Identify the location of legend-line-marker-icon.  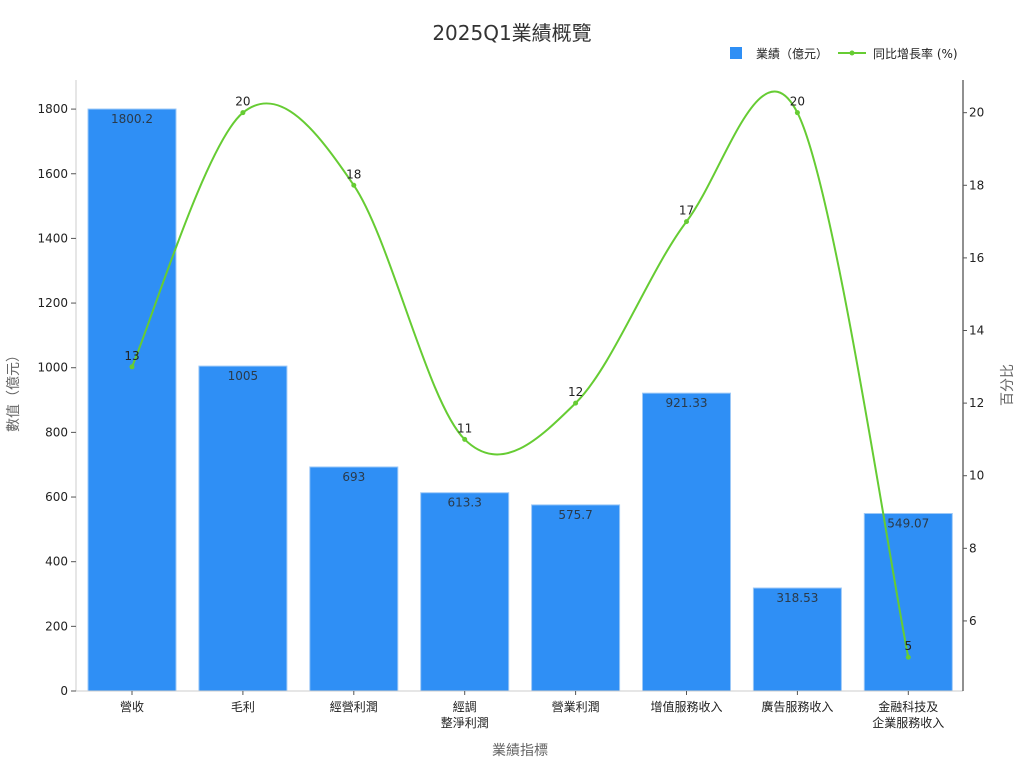
(852, 53).